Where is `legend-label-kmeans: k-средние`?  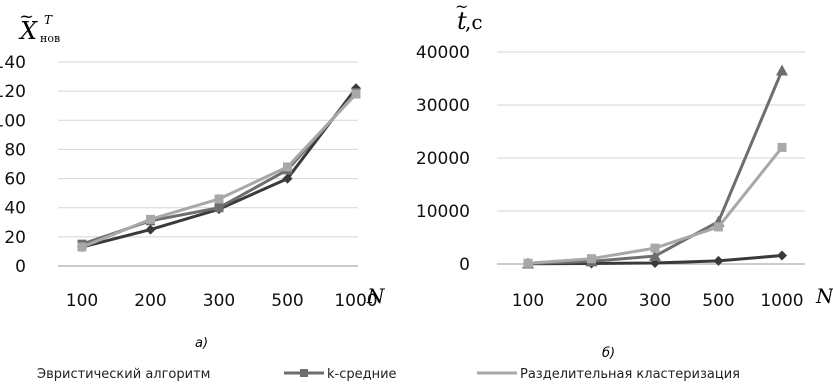 legend-label-kmeans: k-средние is located at coordinates (362, 374).